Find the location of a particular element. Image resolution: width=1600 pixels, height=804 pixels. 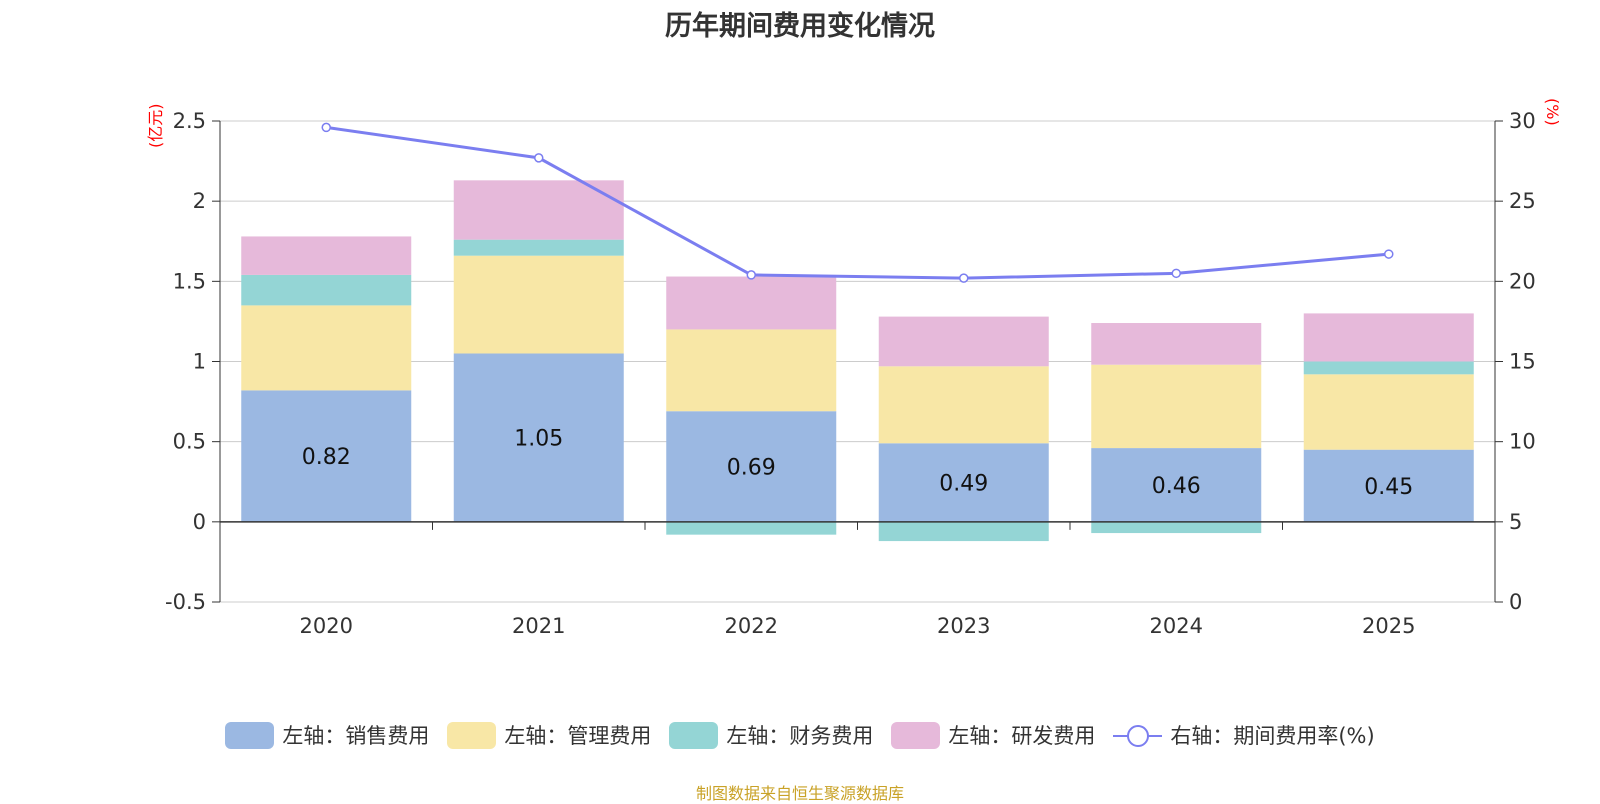

bar-segment-2-2022 is located at coordinates (751, 528).